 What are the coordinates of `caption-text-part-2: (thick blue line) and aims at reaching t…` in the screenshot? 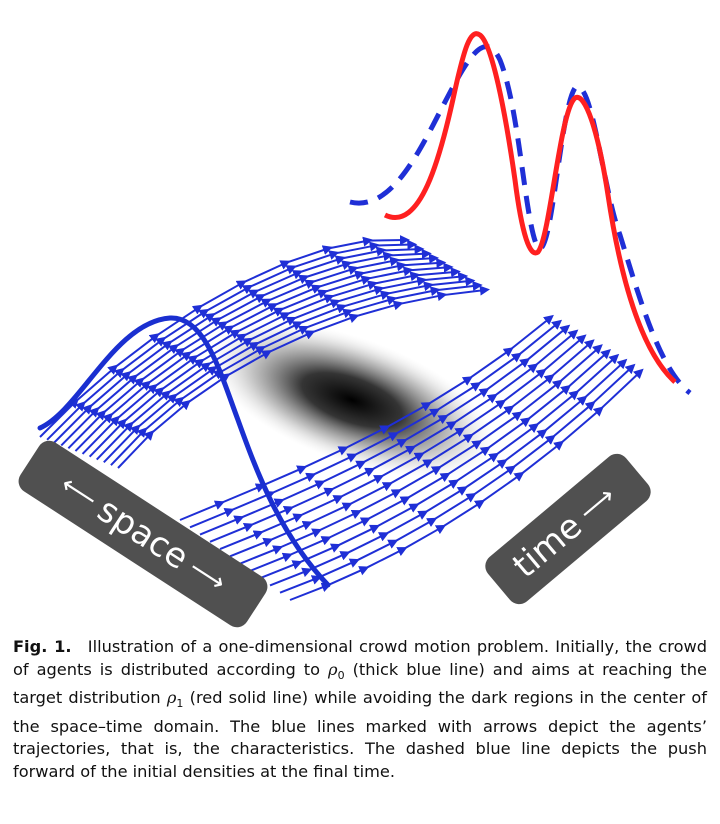 It's located at (360, 683).